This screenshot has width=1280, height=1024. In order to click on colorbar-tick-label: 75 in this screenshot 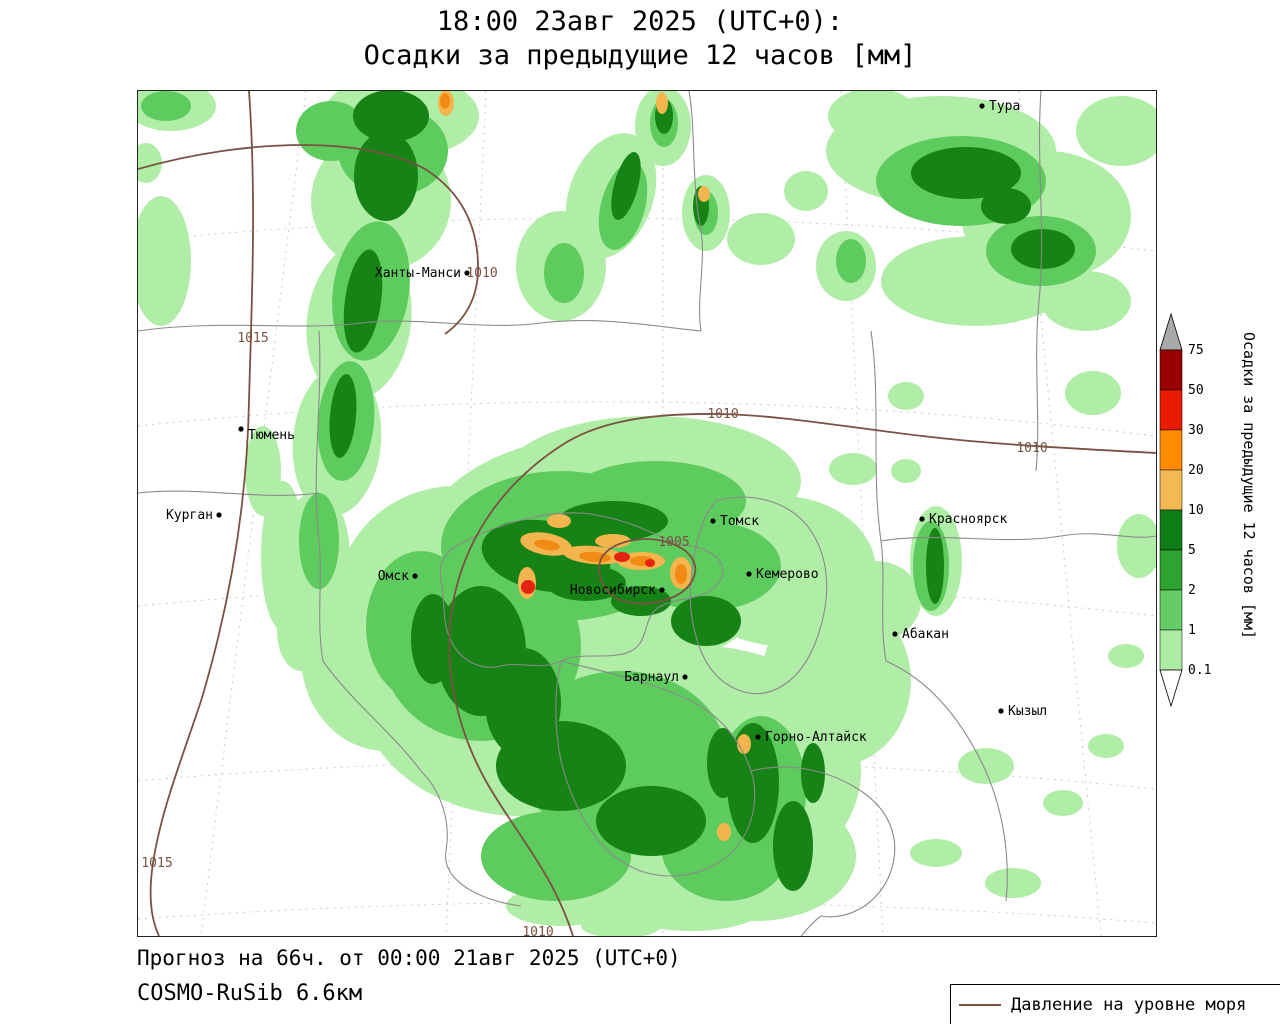, I will do `click(1196, 350)`.